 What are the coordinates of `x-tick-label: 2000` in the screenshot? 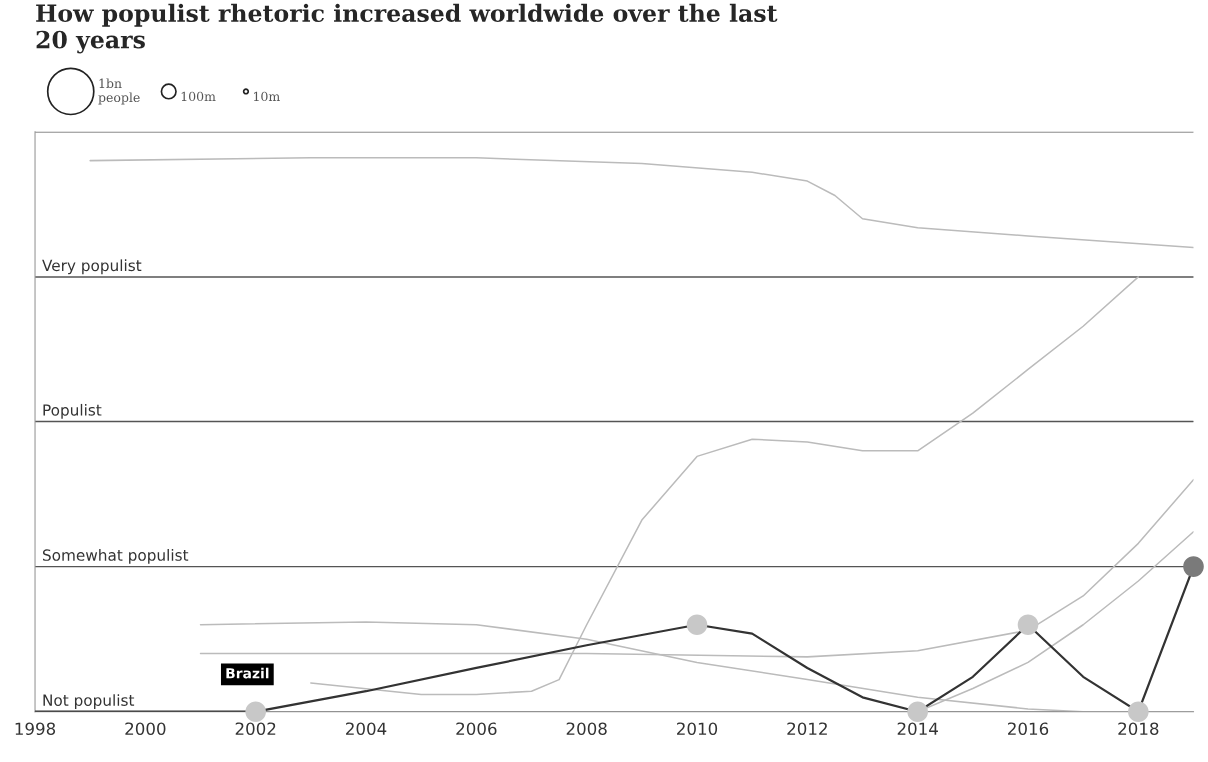 It's located at (145, 729).